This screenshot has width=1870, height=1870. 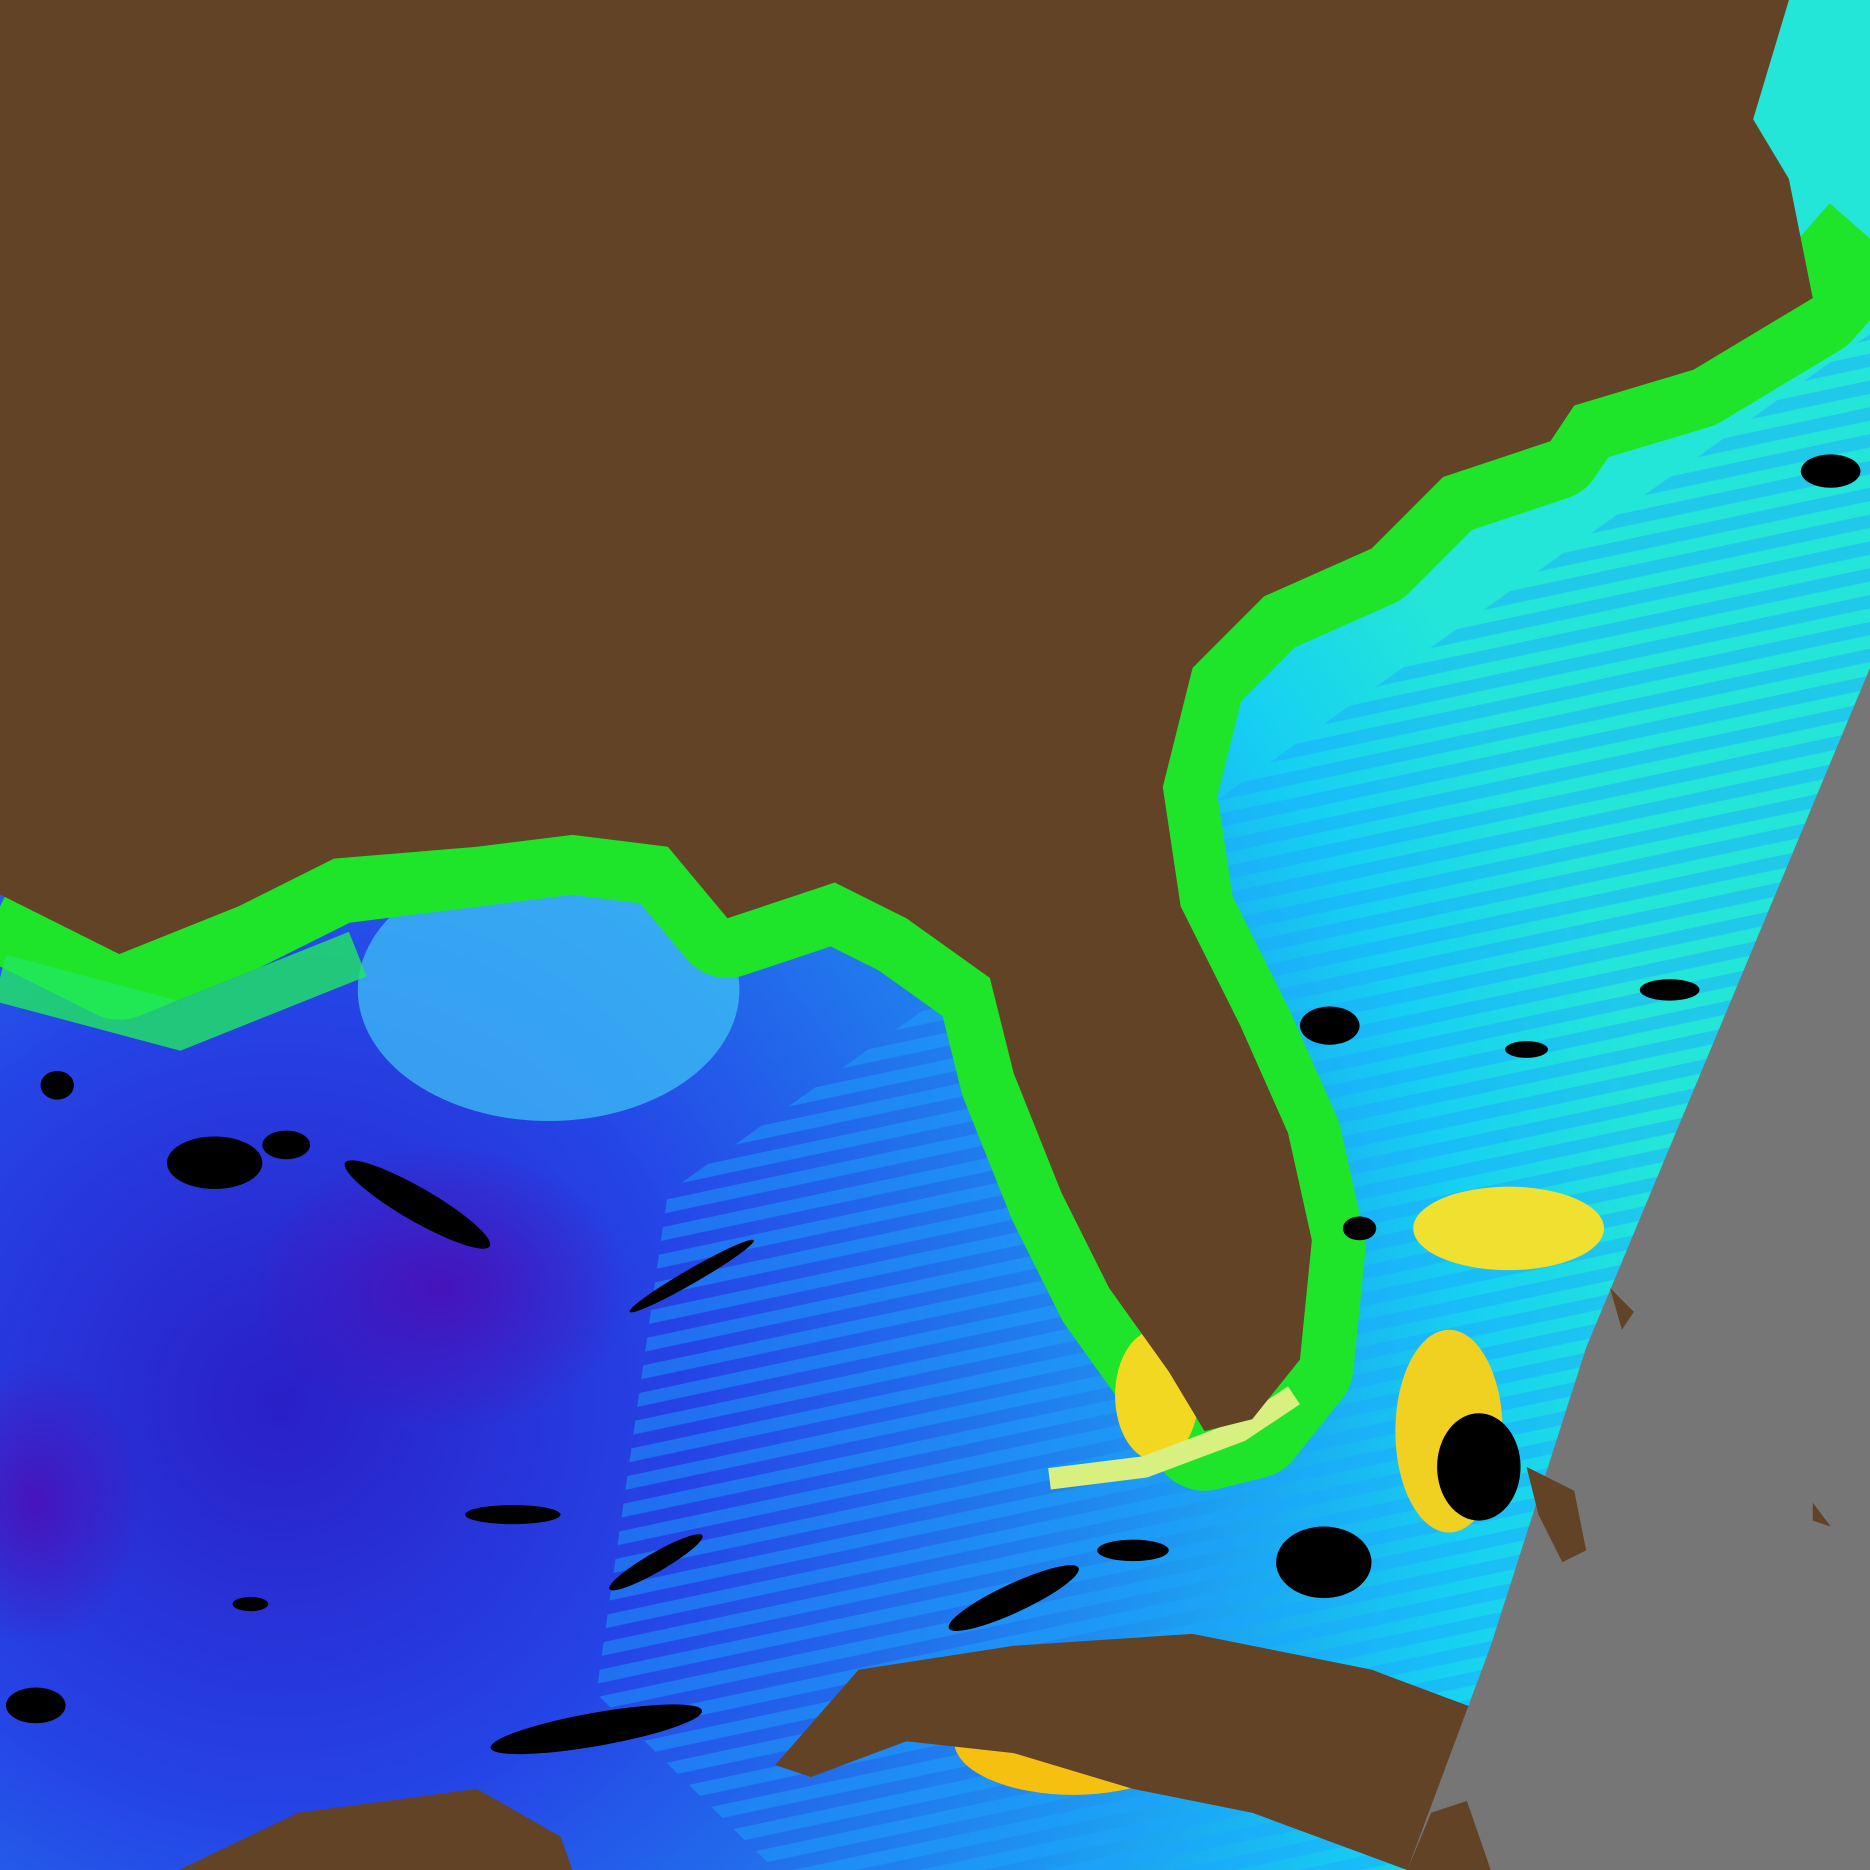 What do you see at coordinates (375, 1829) in the screenshot?
I see `yucatan` at bounding box center [375, 1829].